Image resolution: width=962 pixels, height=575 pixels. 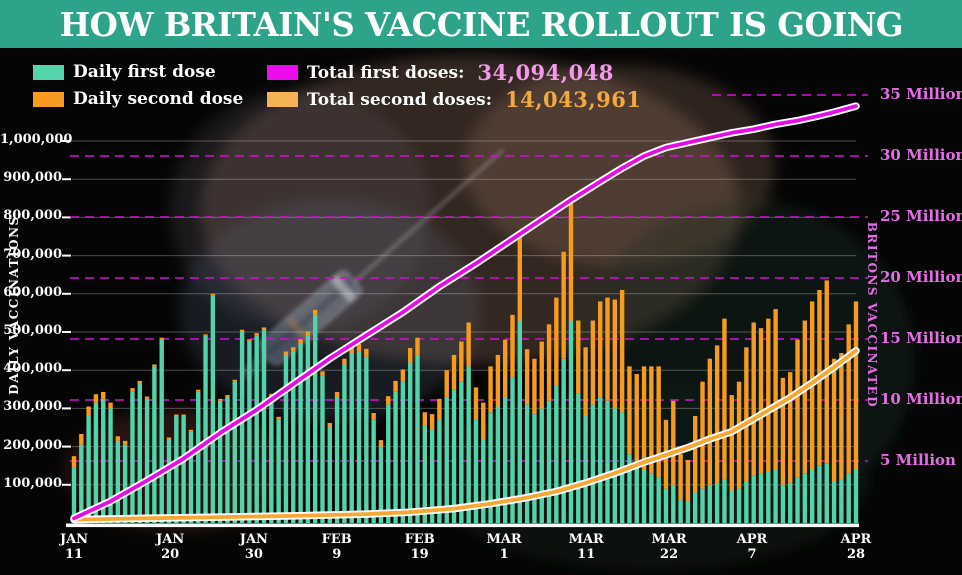 I want to click on total-second-label: Total second doses:, so click(x=399, y=99).